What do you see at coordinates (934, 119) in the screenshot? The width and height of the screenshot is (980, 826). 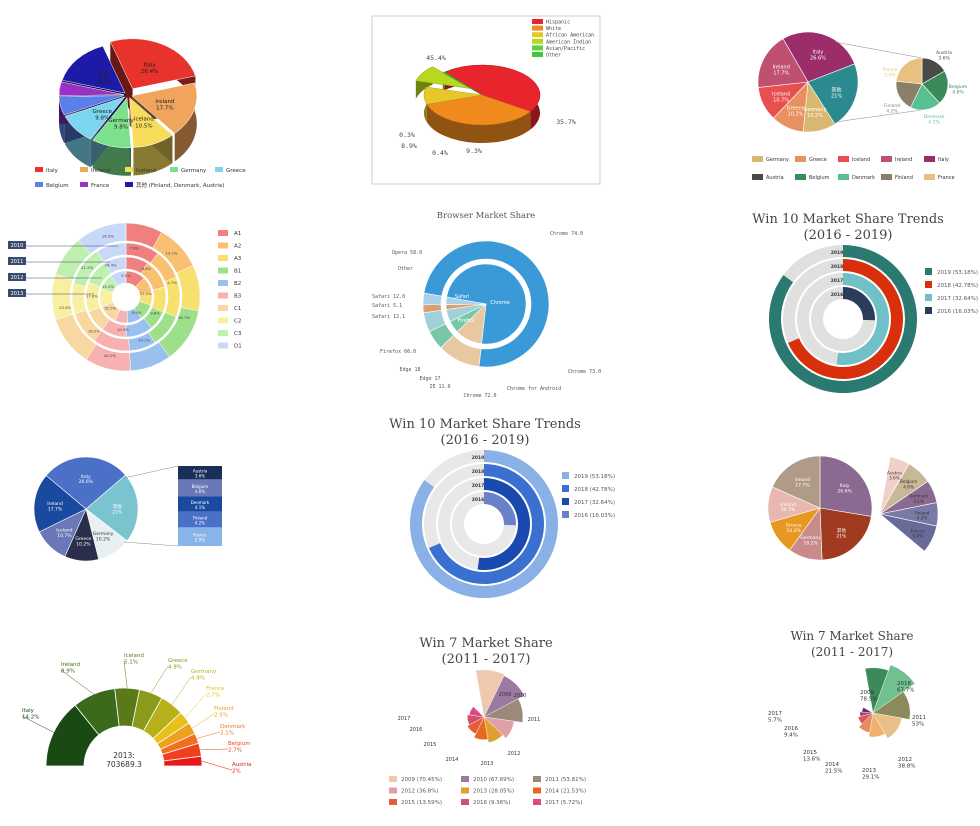 I see `detail-label: Denmark 4.1%` at bounding box center [934, 119].